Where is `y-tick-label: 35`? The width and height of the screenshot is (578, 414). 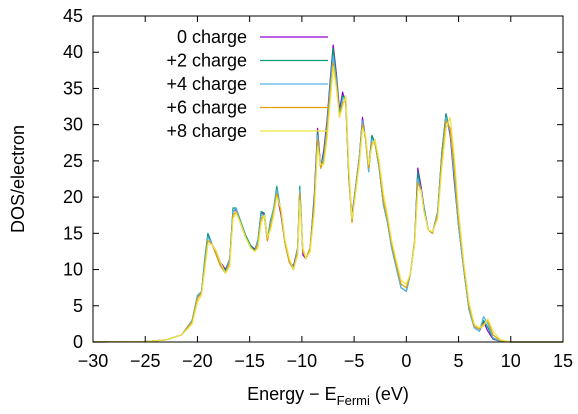 y-tick-label: 35 is located at coordinates (73, 88).